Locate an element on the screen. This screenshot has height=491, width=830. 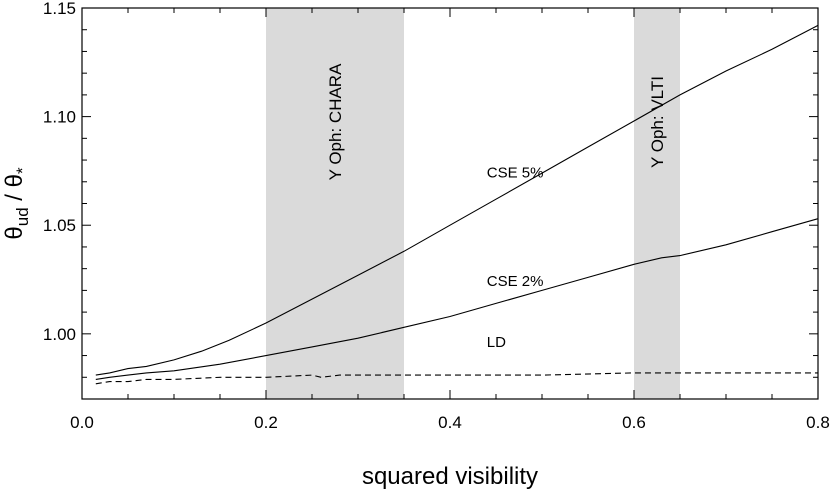
series-label-3: LD is located at coordinates (496, 342).